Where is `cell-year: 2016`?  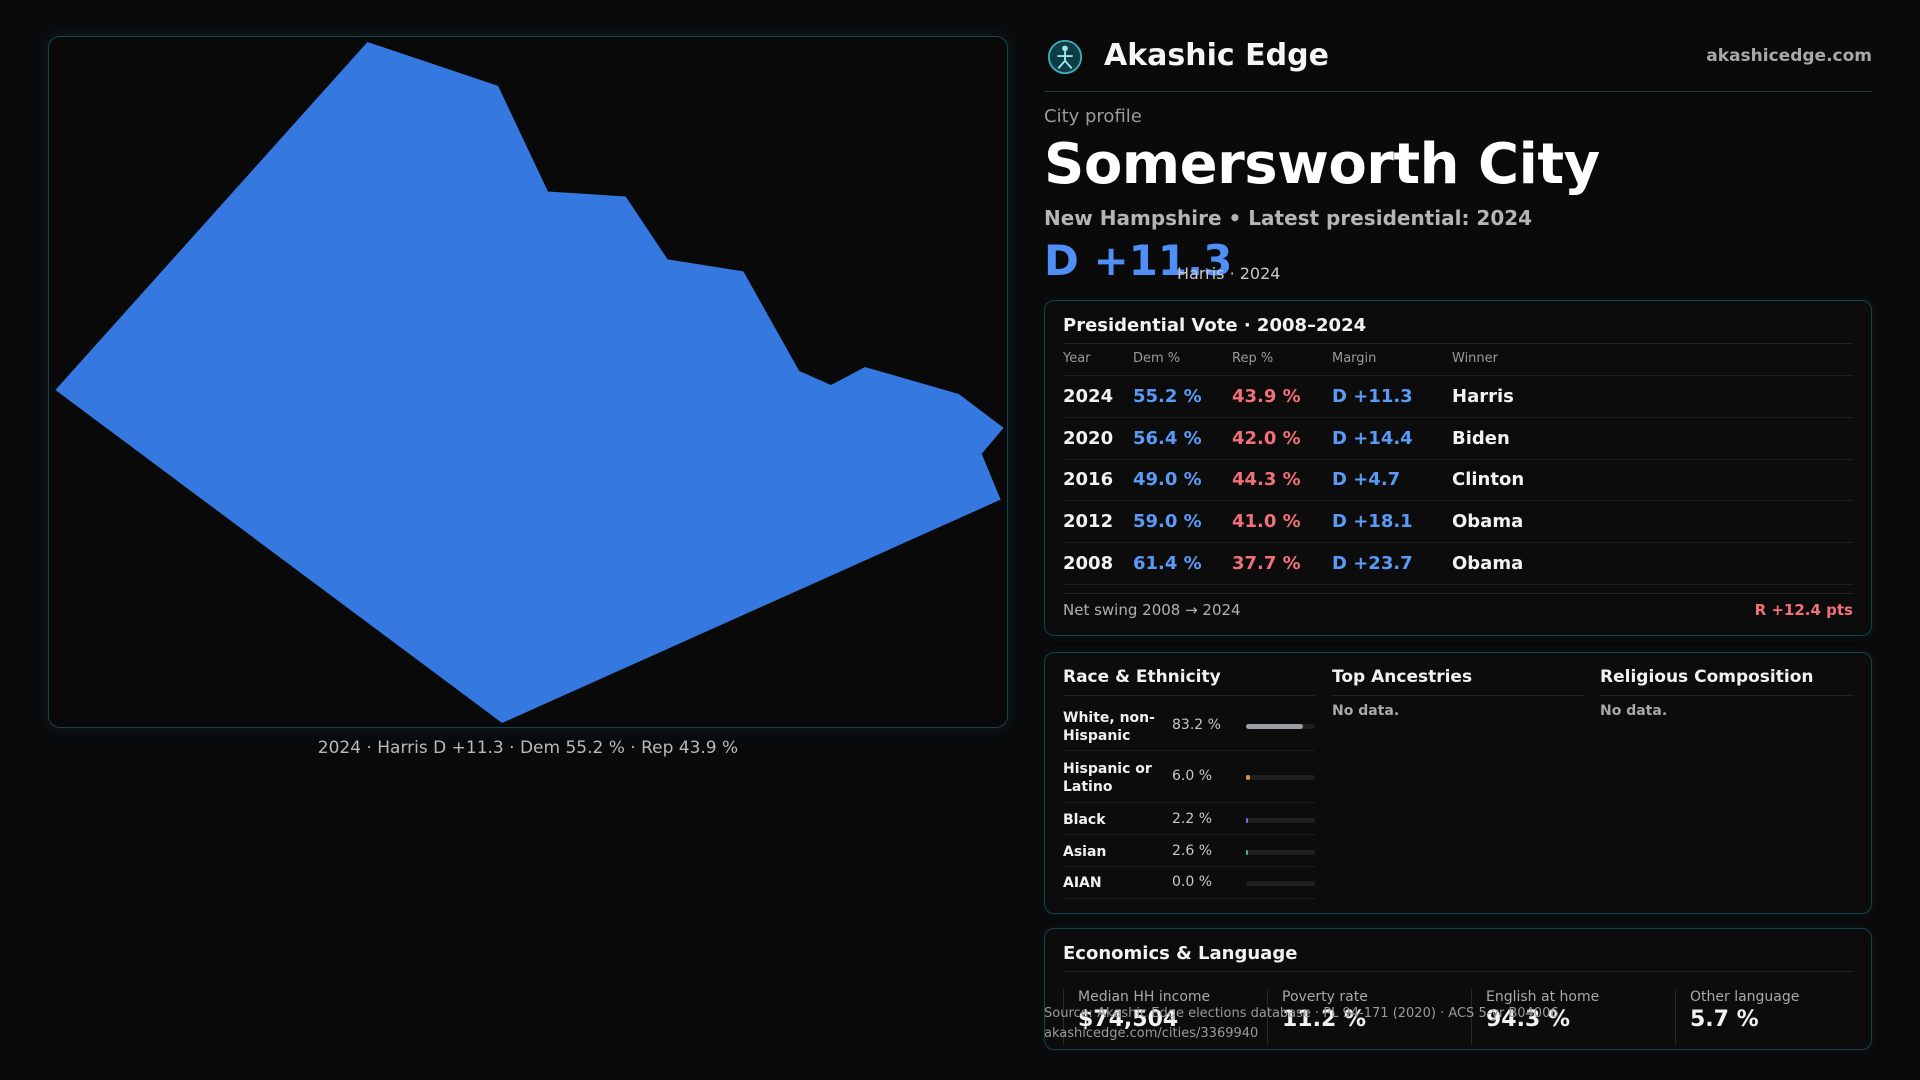
cell-year: 2016 is located at coordinates (1088, 479).